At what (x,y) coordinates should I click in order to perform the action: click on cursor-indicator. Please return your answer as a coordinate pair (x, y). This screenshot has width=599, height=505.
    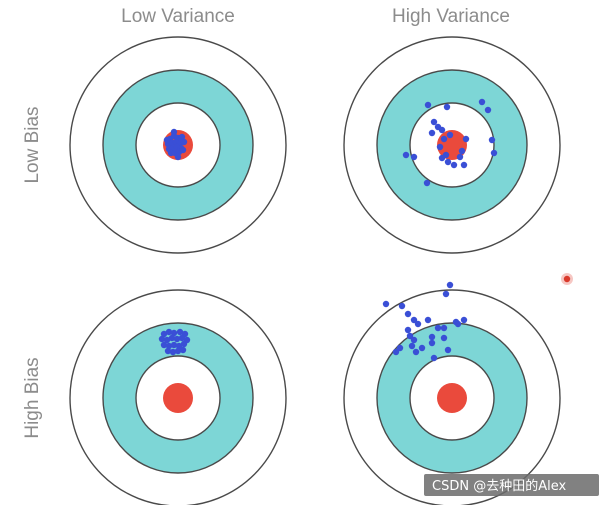
    Looking at the image, I should click on (567, 279).